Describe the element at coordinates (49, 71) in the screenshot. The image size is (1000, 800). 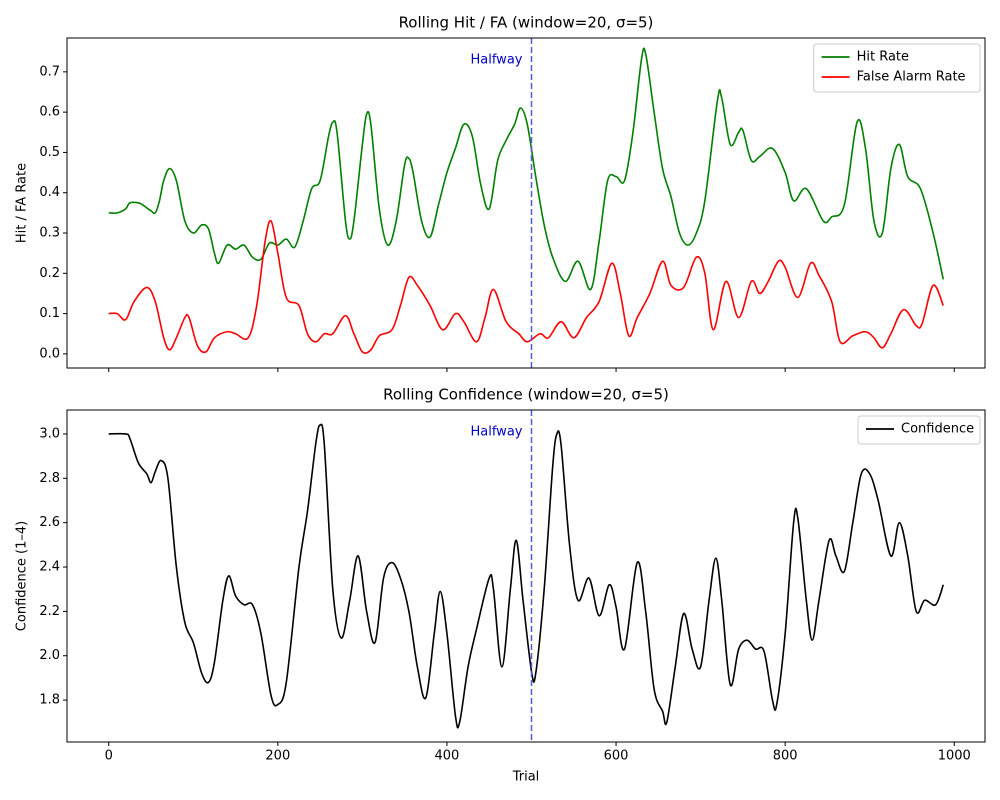
I see `y-tick-label: 0.7` at that location.